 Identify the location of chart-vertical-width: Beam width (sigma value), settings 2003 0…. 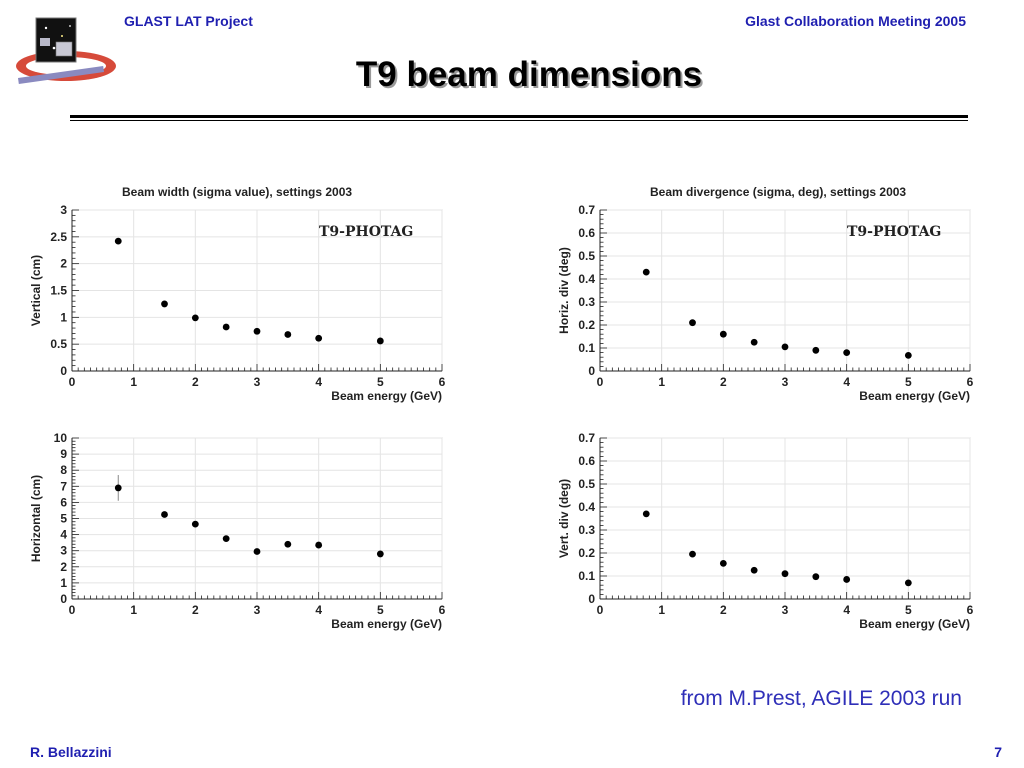
(237, 294).